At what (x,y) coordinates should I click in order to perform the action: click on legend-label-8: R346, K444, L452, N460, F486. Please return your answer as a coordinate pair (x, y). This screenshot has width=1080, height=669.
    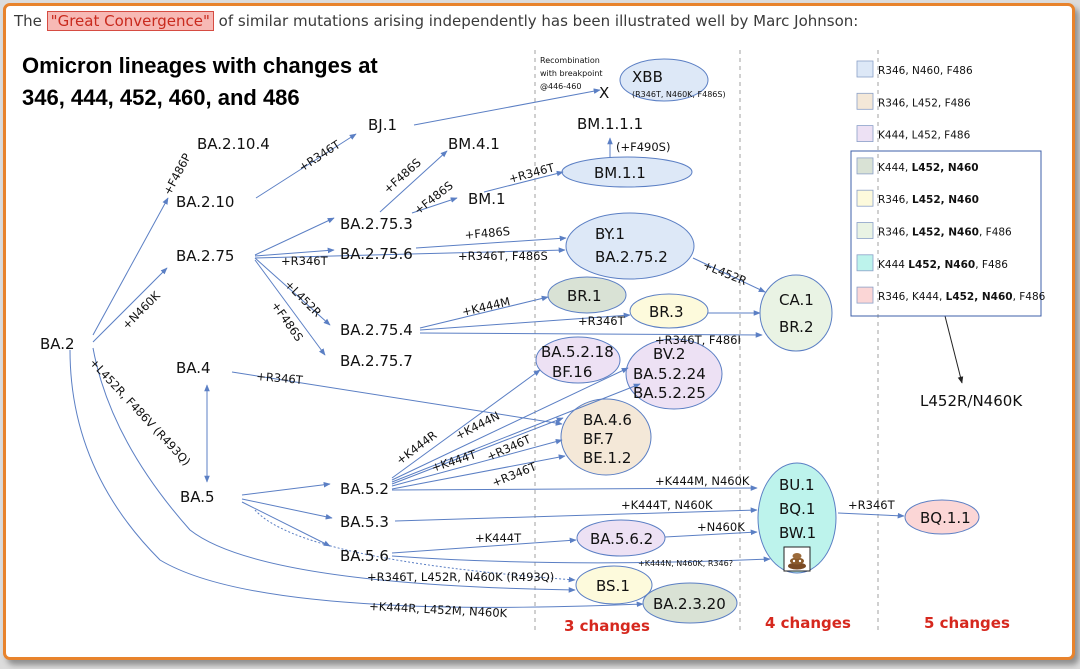
    Looking at the image, I should click on (962, 297).